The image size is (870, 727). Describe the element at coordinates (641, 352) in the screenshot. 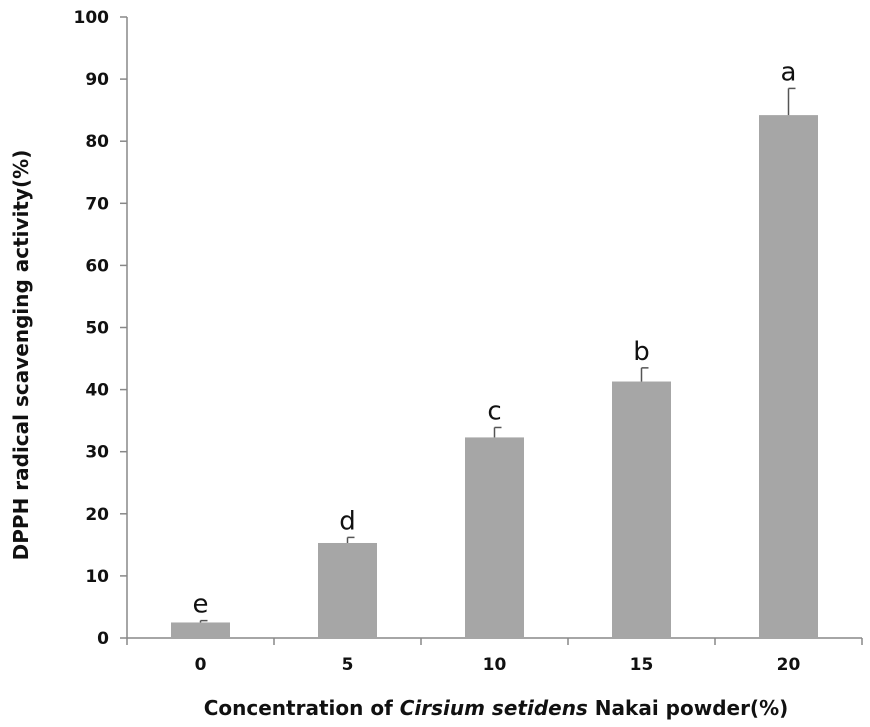

I see `significance-letter: b` at that location.